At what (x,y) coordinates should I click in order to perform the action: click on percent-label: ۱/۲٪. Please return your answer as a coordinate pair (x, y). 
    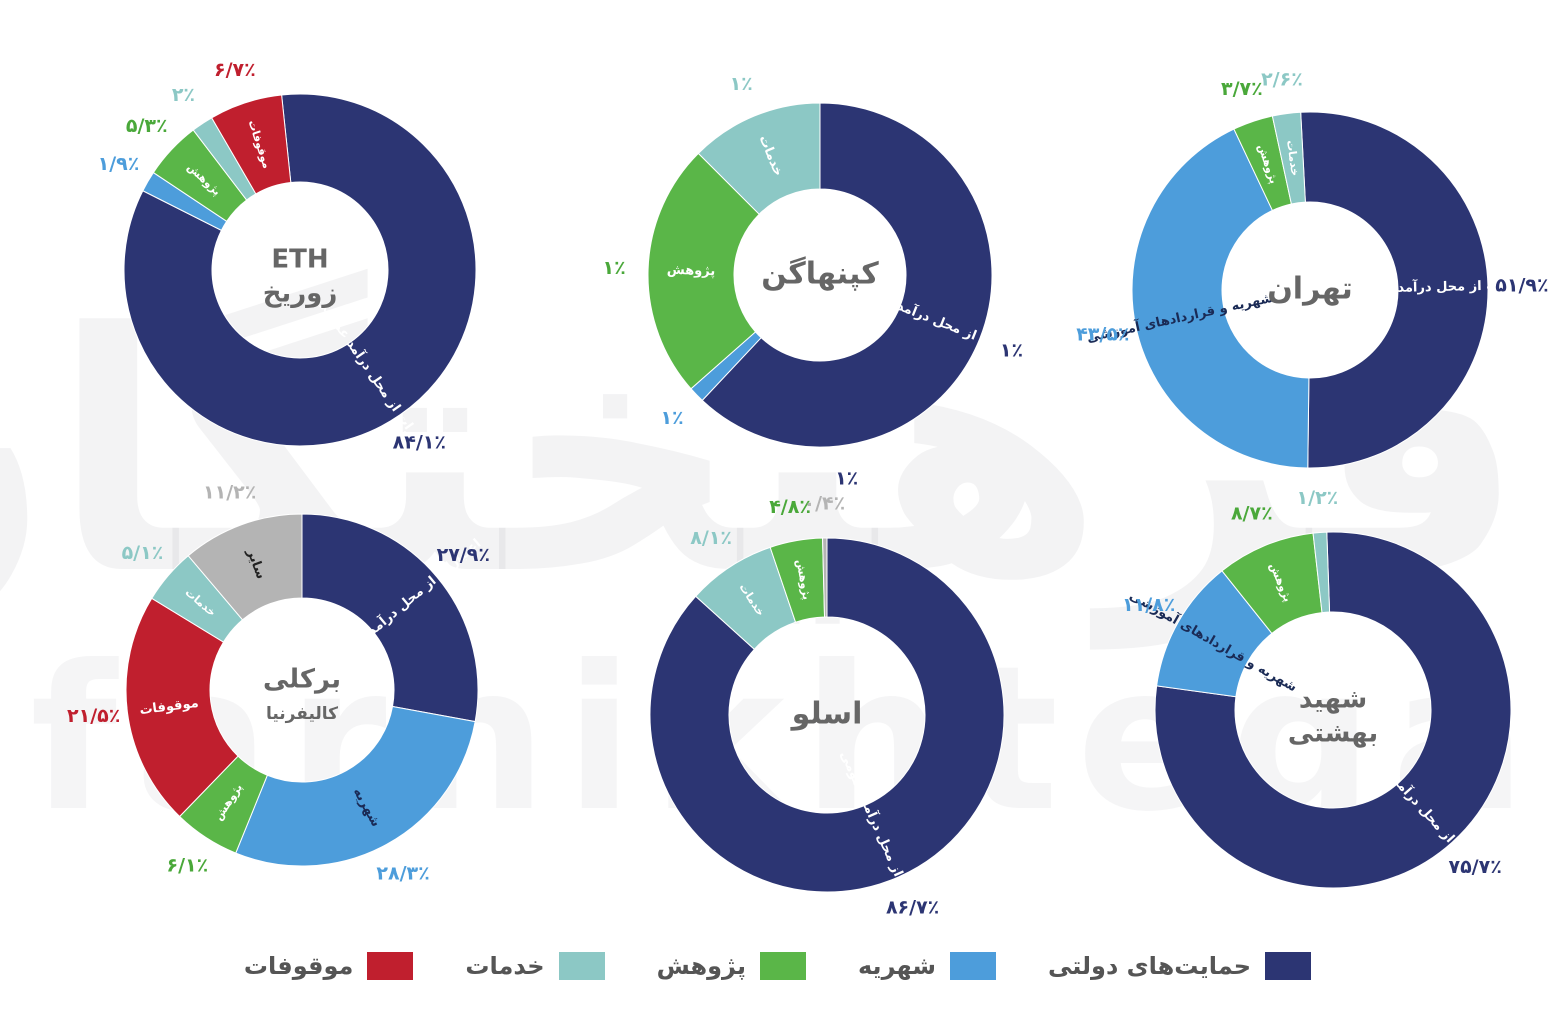
    Looking at the image, I should click on (1318, 498).